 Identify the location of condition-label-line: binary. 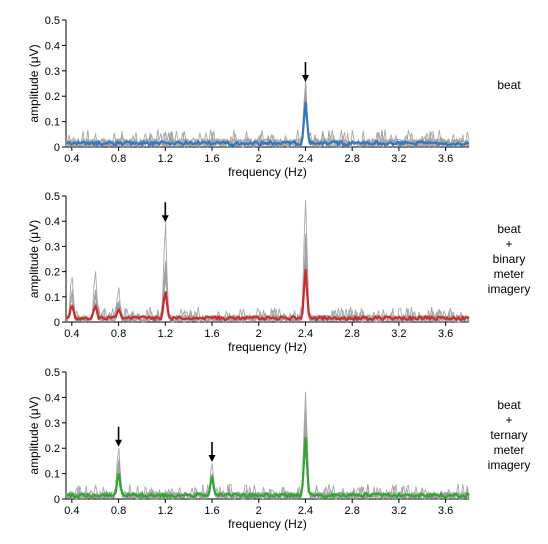
(509, 259).